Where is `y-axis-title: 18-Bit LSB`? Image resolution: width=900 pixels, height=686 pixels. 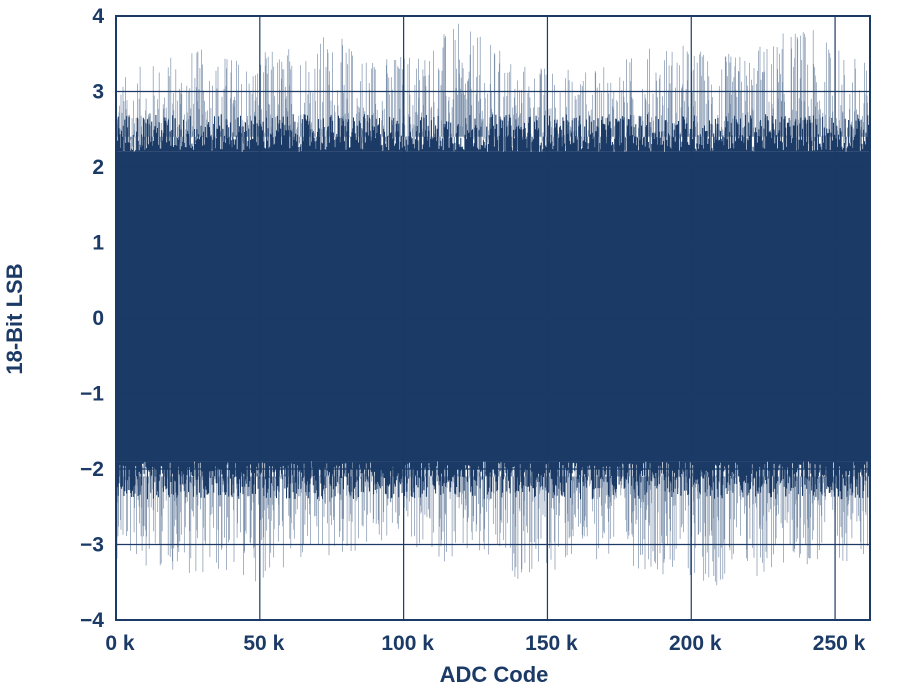 y-axis-title: 18-Bit LSB is located at coordinates (14, 318).